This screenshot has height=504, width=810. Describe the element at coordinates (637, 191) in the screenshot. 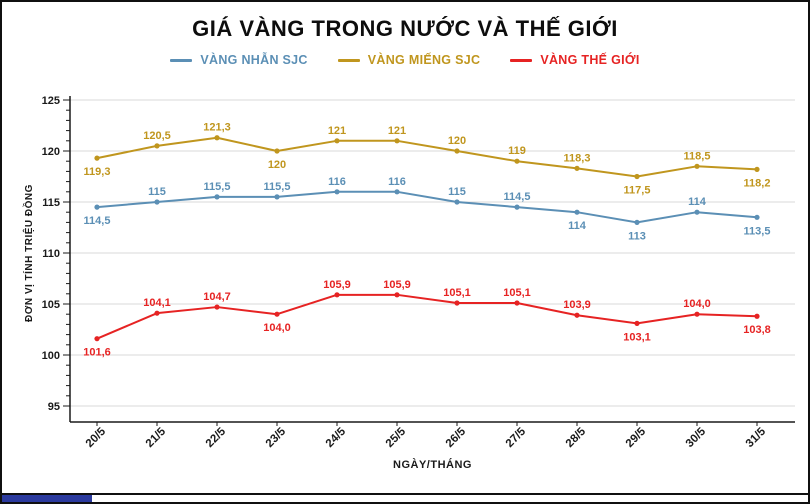

I see `svg-text: 117,5` at that location.